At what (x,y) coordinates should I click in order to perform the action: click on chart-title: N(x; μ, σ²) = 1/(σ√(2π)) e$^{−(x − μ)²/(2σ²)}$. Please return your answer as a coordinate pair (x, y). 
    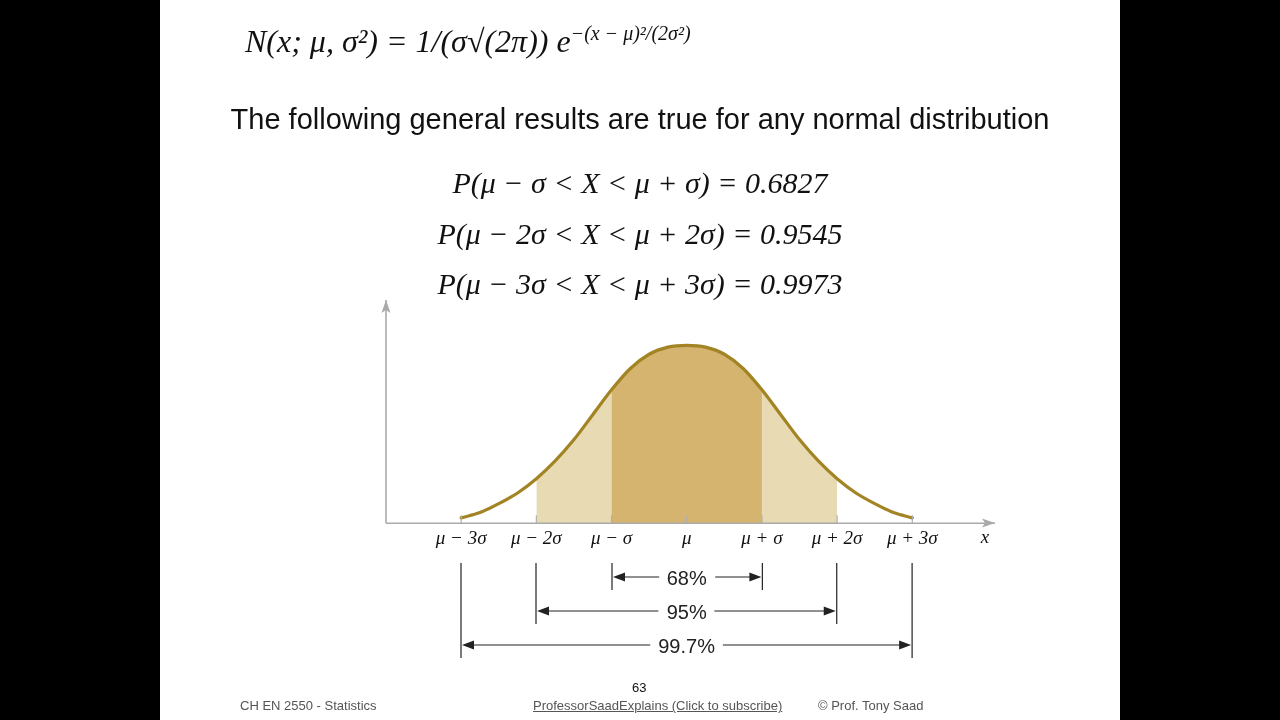
    Looking at the image, I should click on (468, 41).